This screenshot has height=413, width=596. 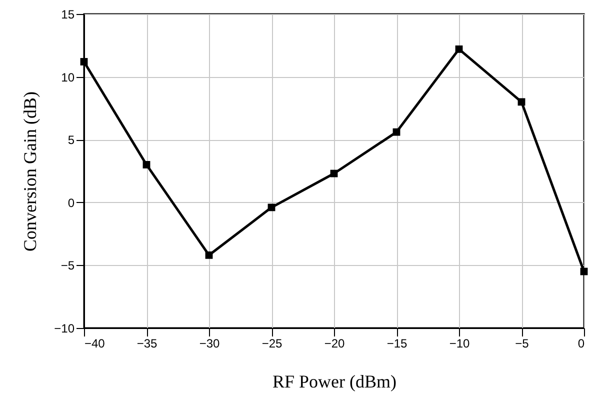 I want to click on y-tick-label: 5, so click(x=71, y=140).